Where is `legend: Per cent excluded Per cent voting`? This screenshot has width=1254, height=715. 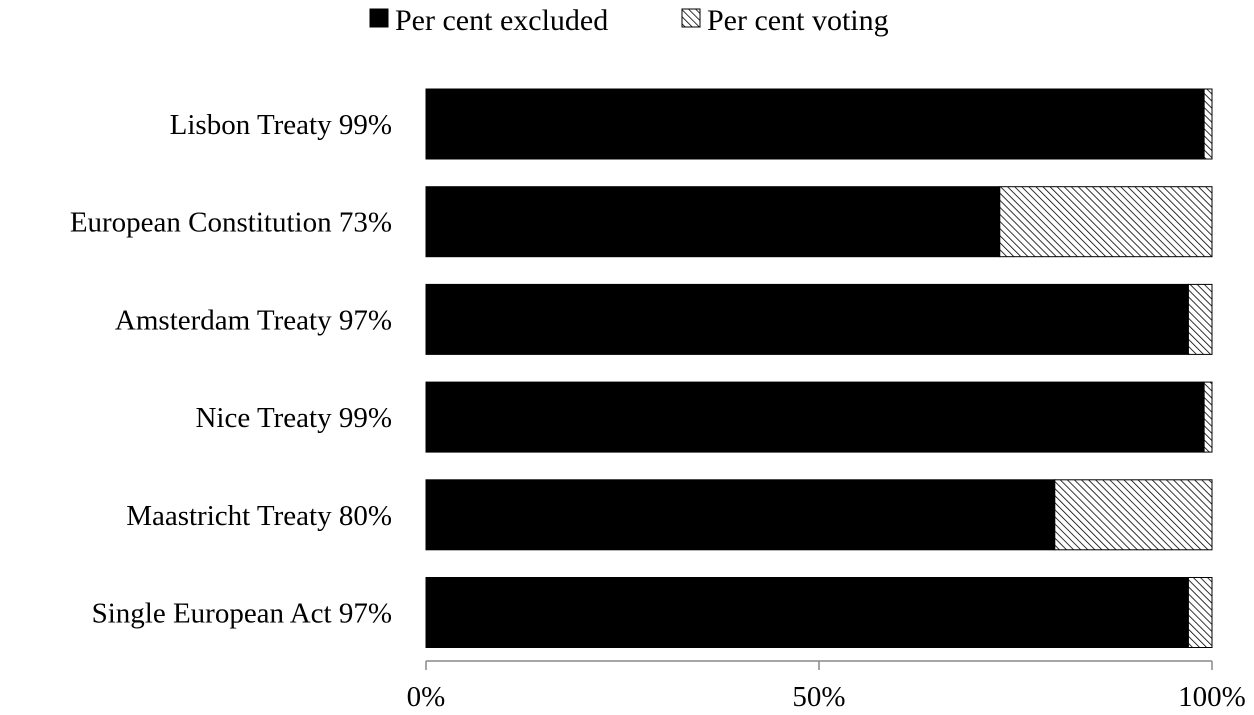 legend: Per cent excluded Per cent voting is located at coordinates (629, 20).